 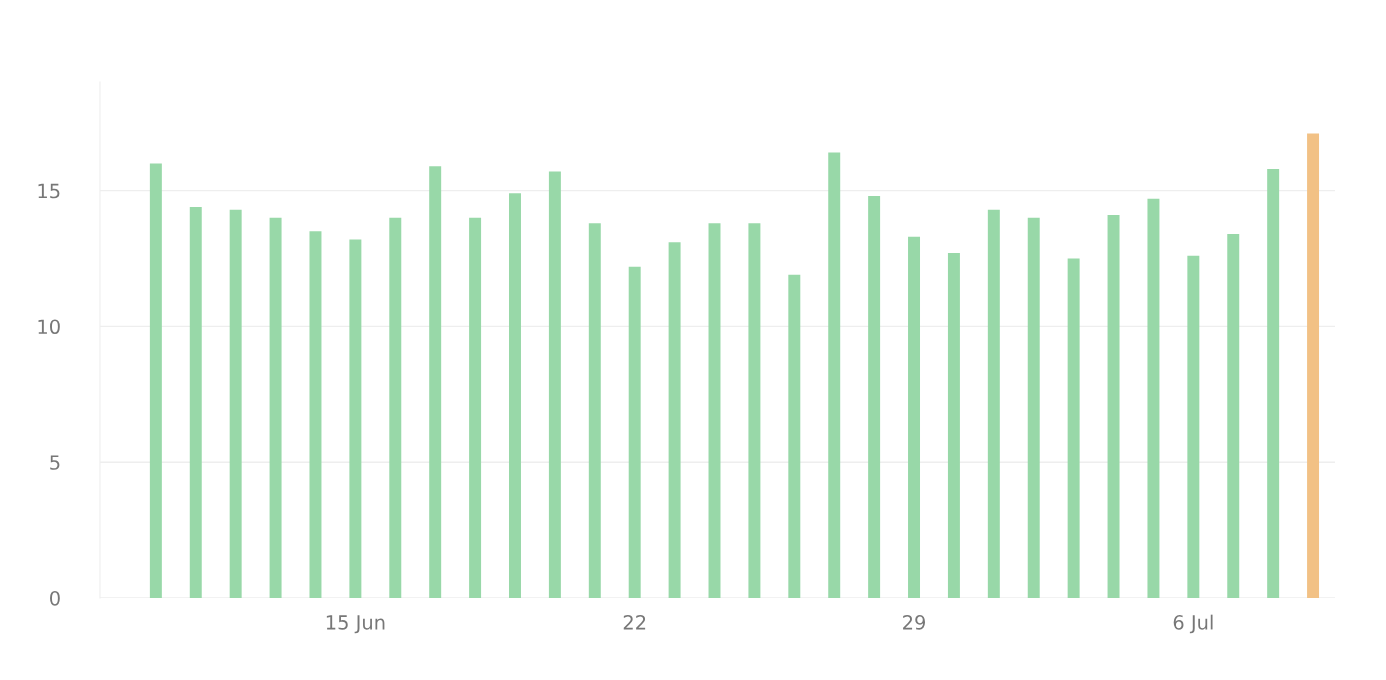 What do you see at coordinates (914, 622) in the screenshot?
I see `x-tick-label: 29` at bounding box center [914, 622].